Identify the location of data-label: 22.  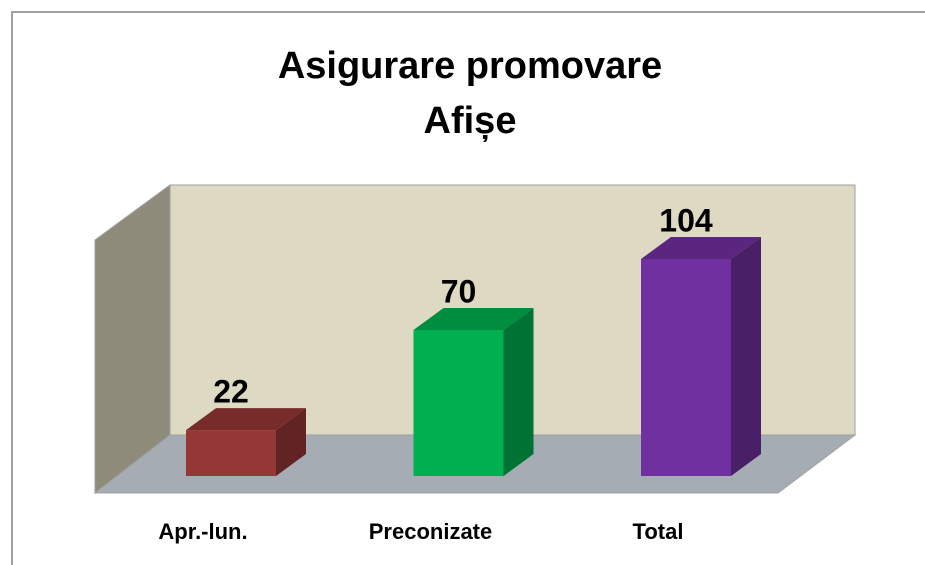
(231, 392).